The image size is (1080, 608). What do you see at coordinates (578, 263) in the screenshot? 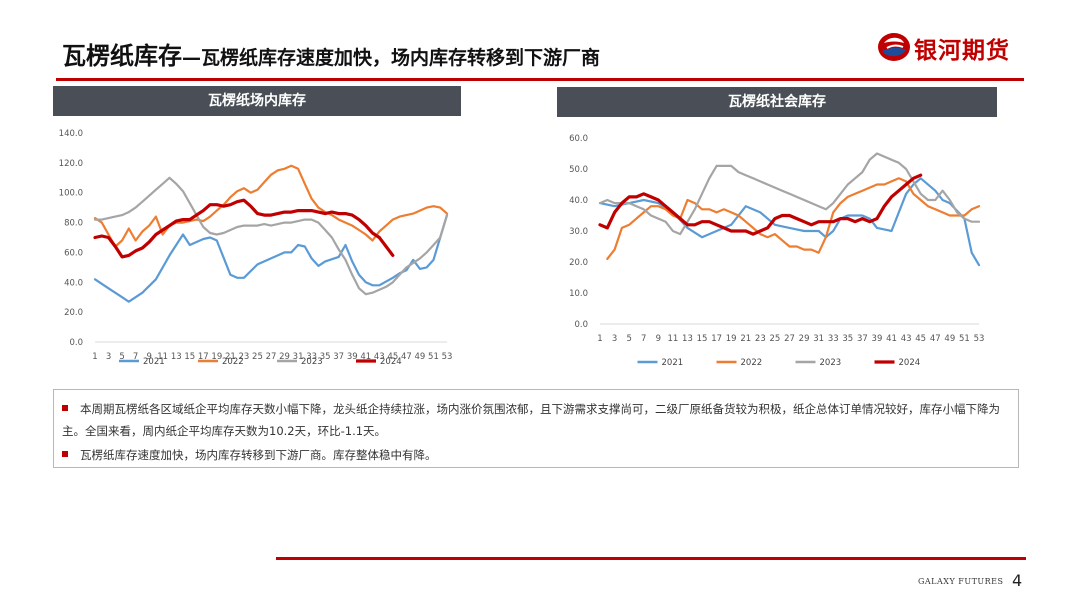
I see `y-tick-label: 20.0` at bounding box center [578, 263].